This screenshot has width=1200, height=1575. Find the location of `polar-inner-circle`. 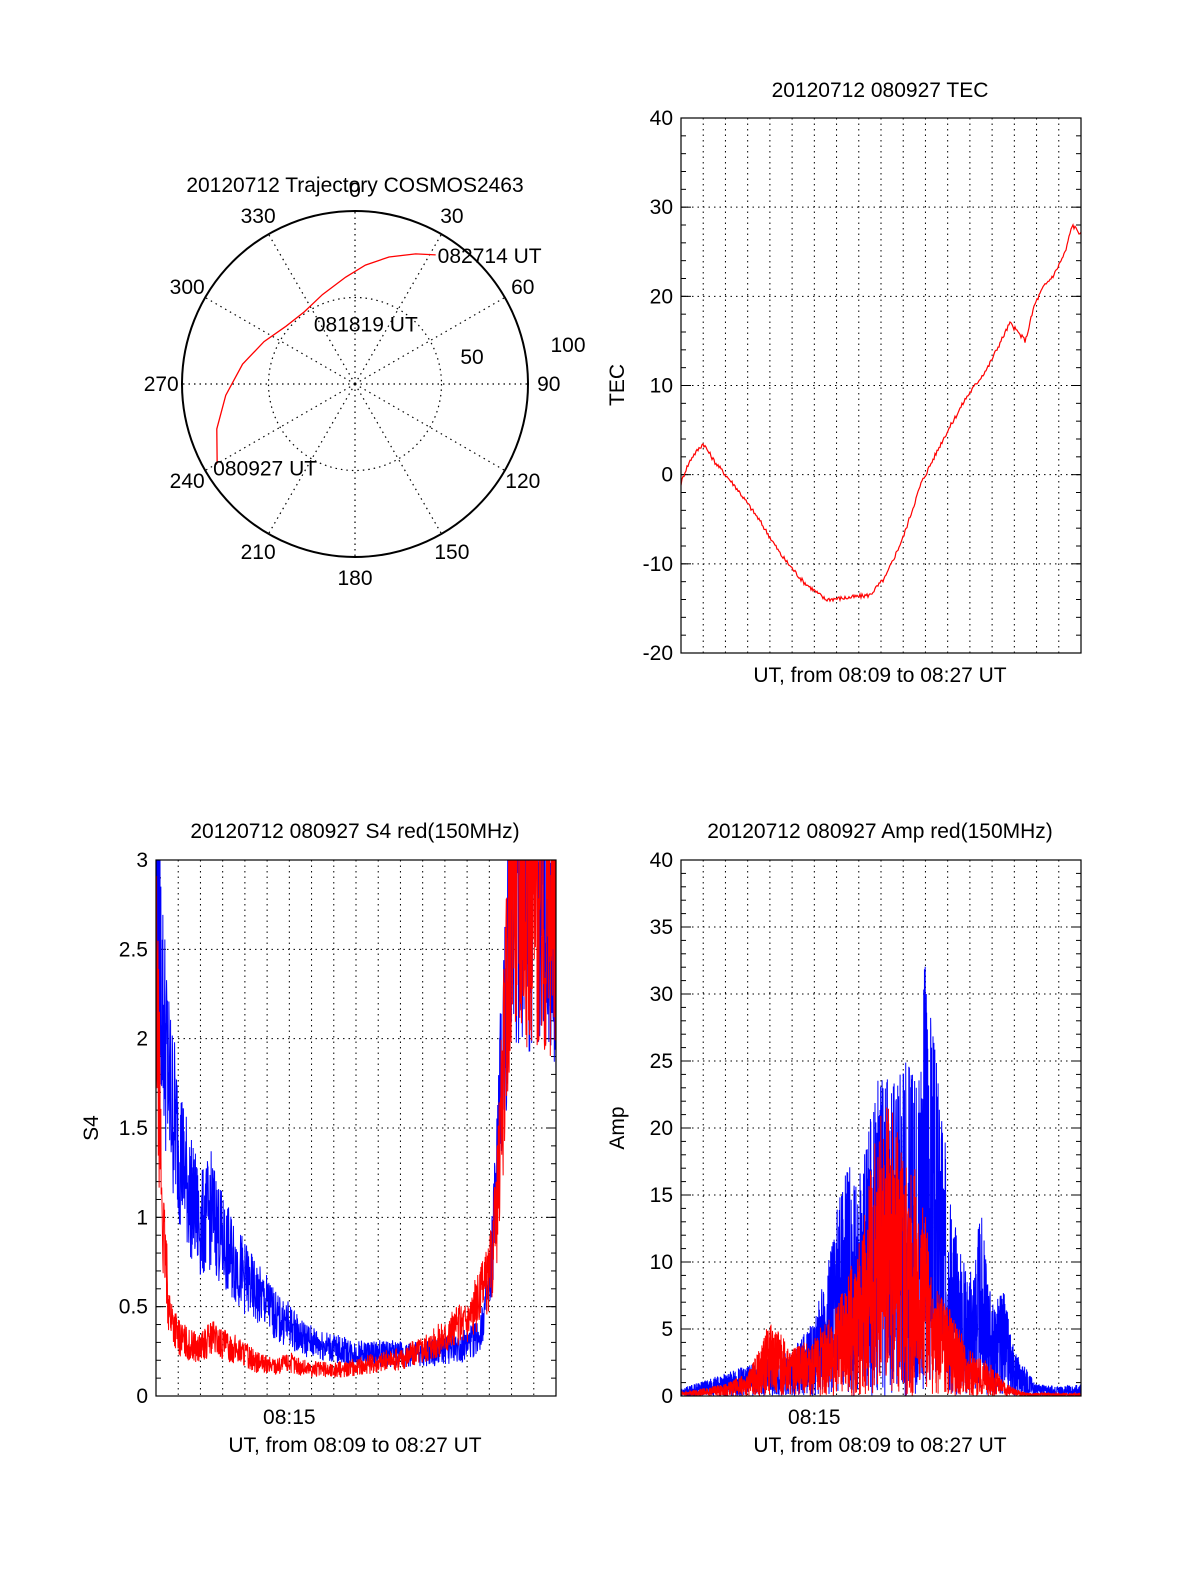

polar-inner-circle is located at coordinates (355, 384).